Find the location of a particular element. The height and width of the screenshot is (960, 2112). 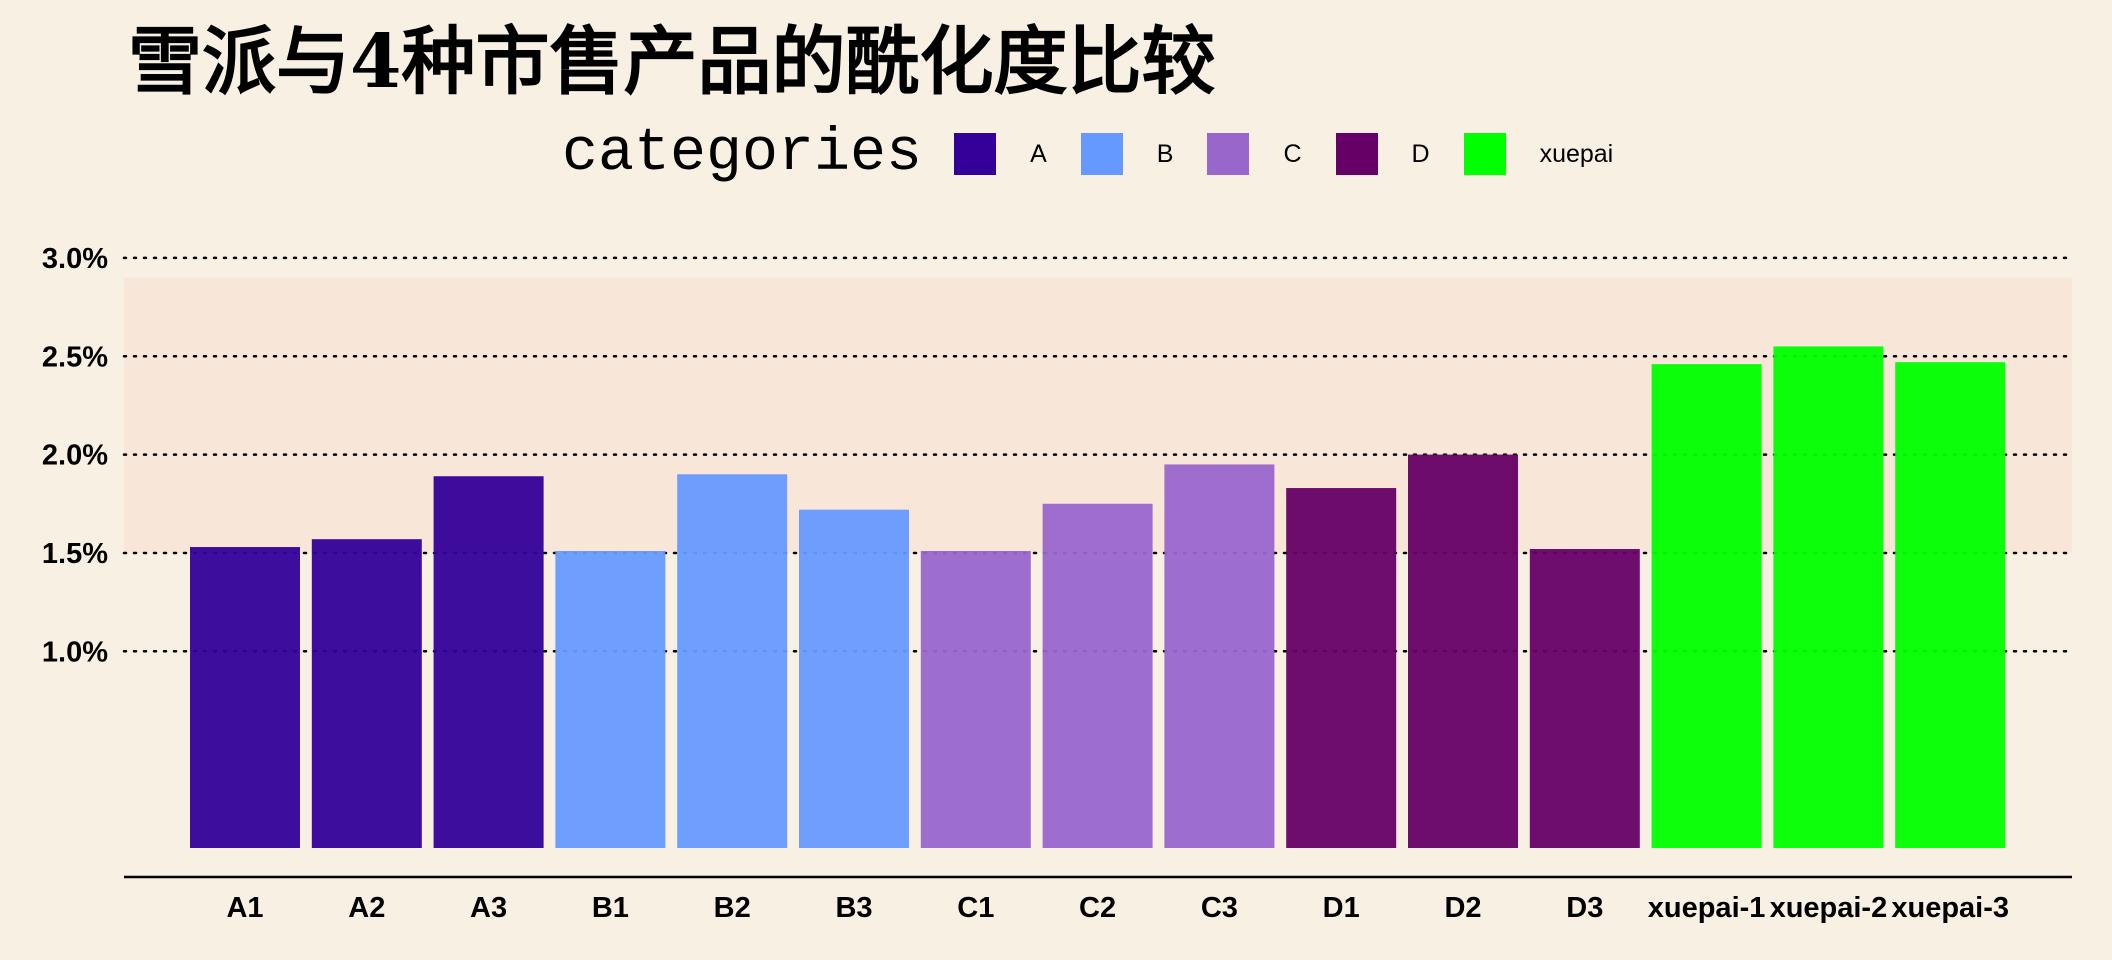

legend-label-d: D is located at coordinates (1420, 153).